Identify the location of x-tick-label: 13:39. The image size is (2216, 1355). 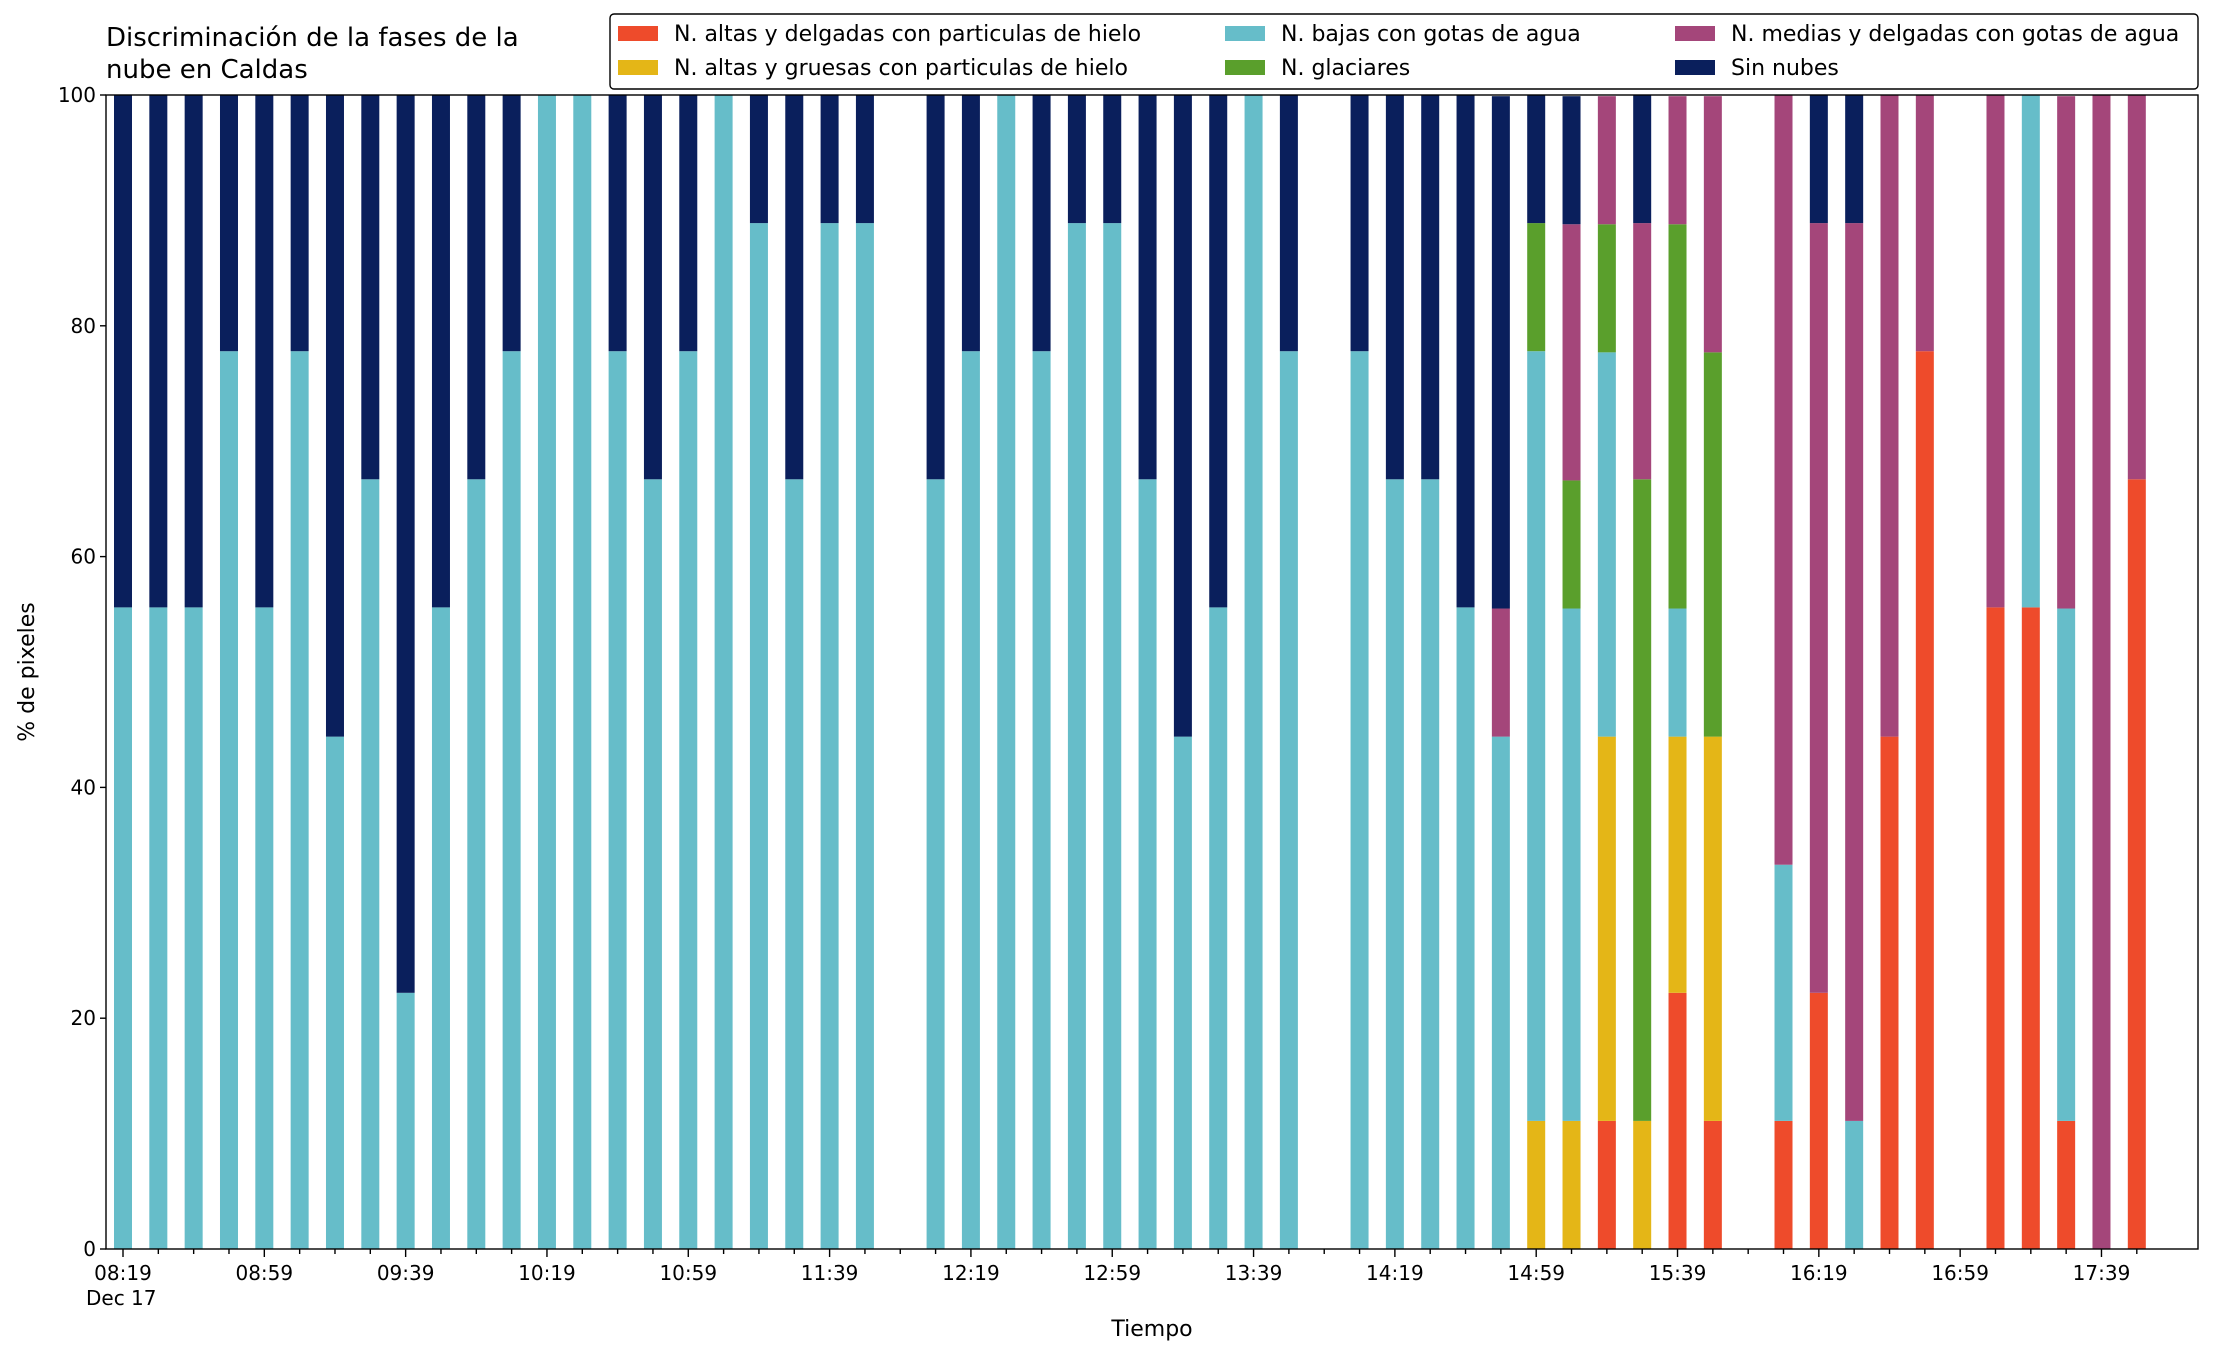
(1254, 1273).